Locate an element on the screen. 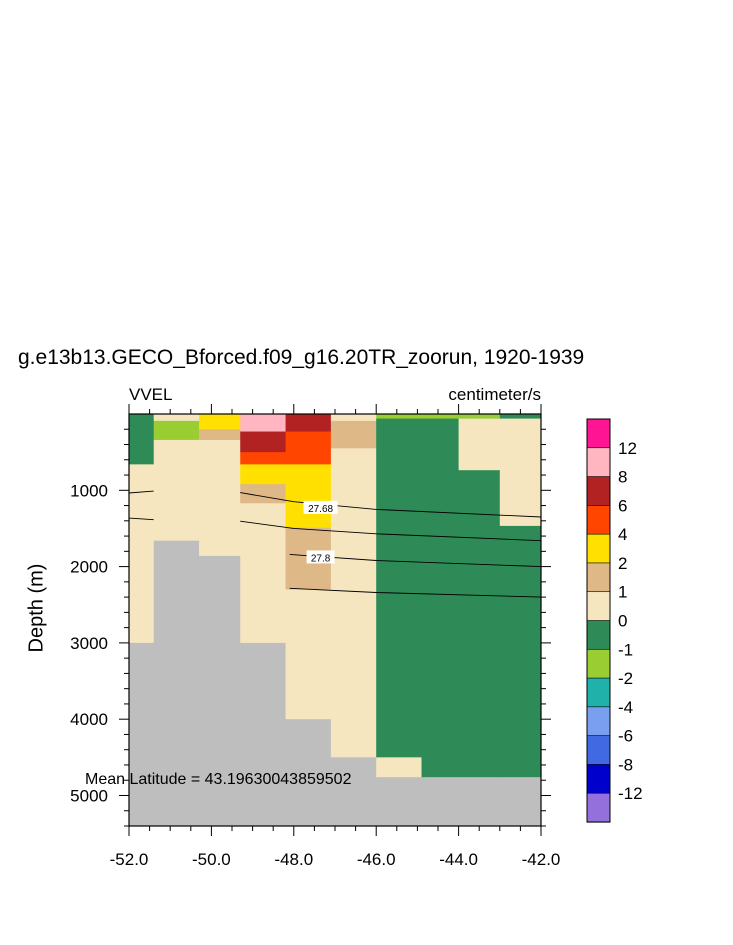  x-tick-label-4: -44.0 is located at coordinates (458, 859).